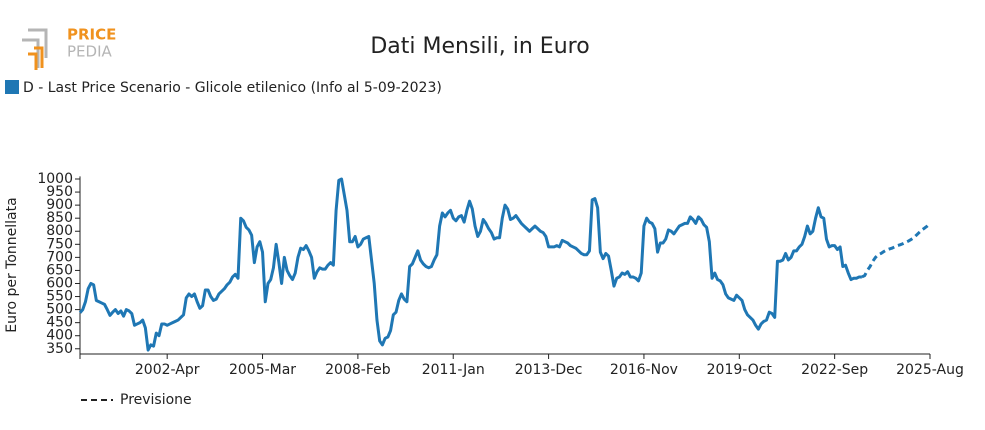 The height and width of the screenshot is (430, 985). I want to click on y-tick-label: 600, so click(59, 283).